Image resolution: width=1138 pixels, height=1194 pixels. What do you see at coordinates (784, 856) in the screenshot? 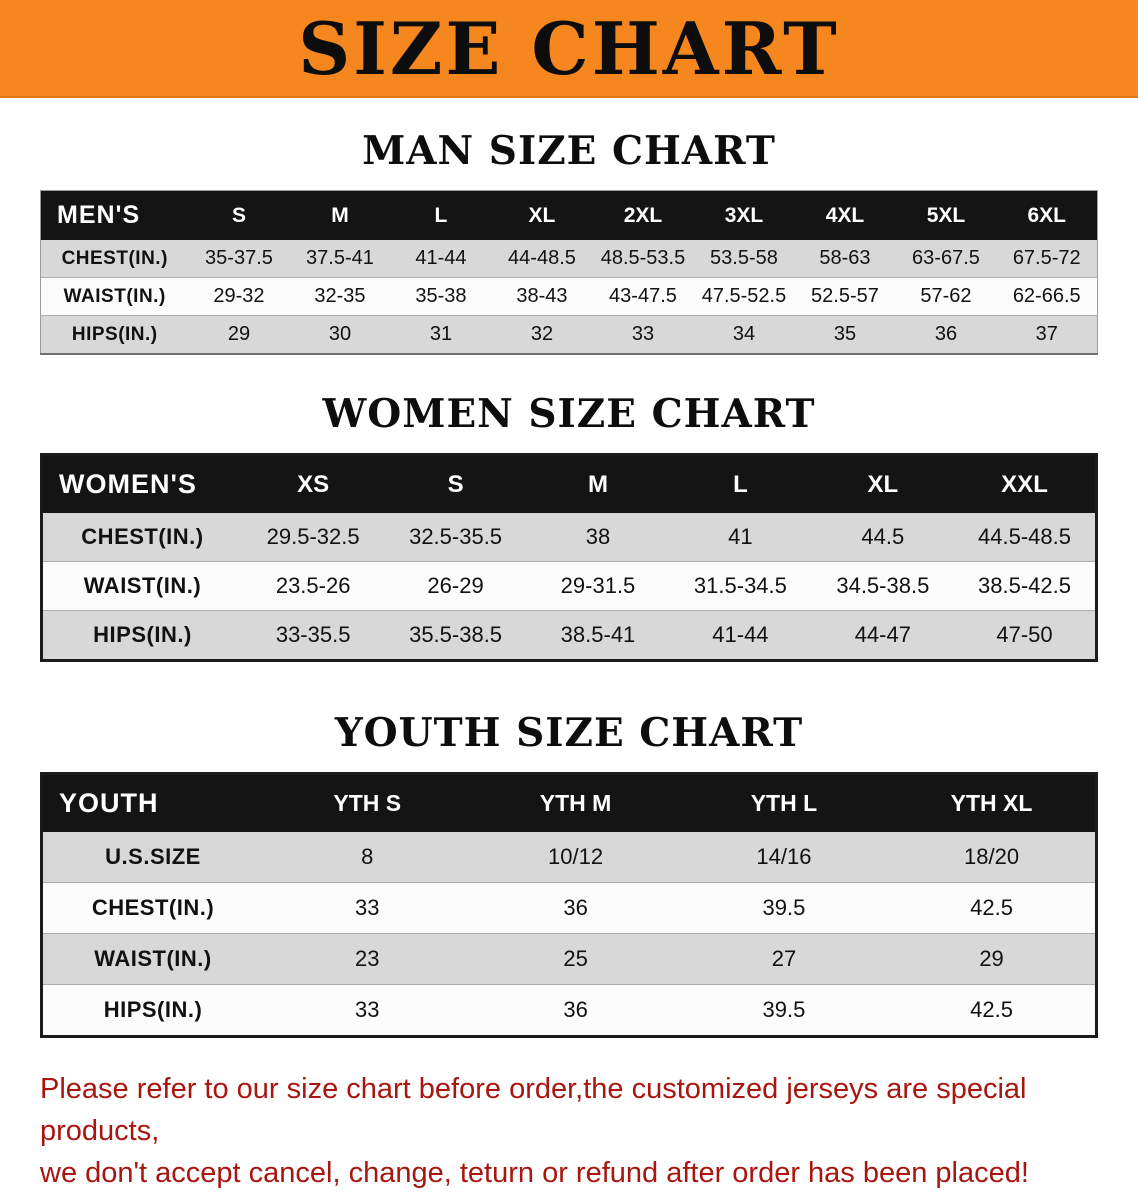
I see `measurement-value: 14/16` at bounding box center [784, 856].